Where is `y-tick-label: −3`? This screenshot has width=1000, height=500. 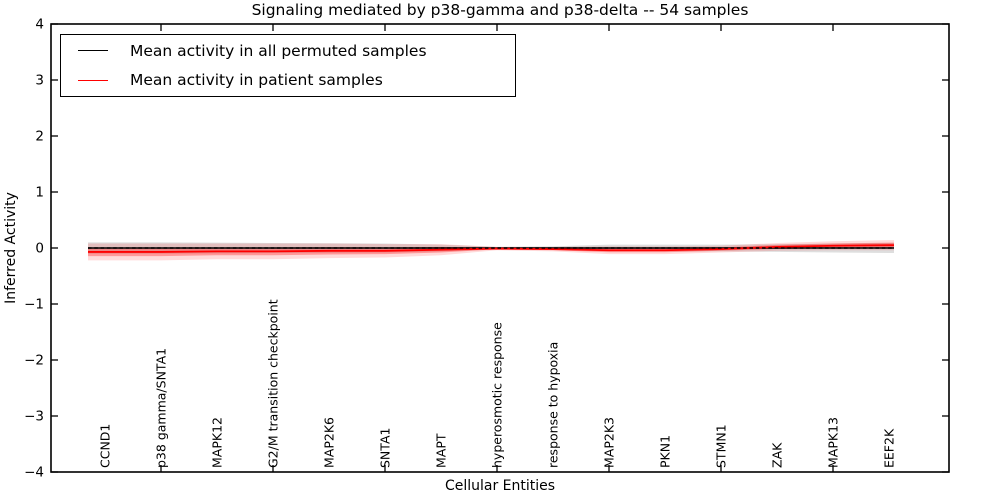
y-tick-label: −3 is located at coordinates (34, 417).